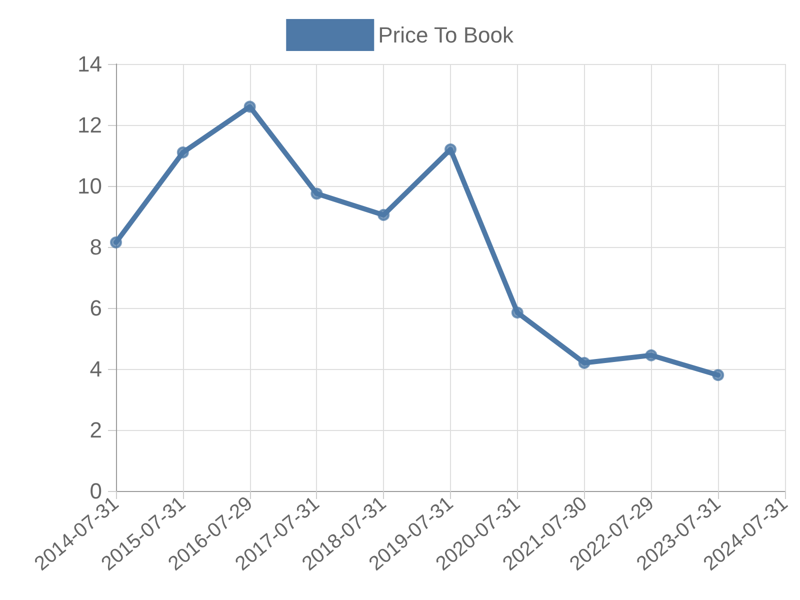  What do you see at coordinates (96, 247) in the screenshot?
I see `y-tick-label: 8` at bounding box center [96, 247].